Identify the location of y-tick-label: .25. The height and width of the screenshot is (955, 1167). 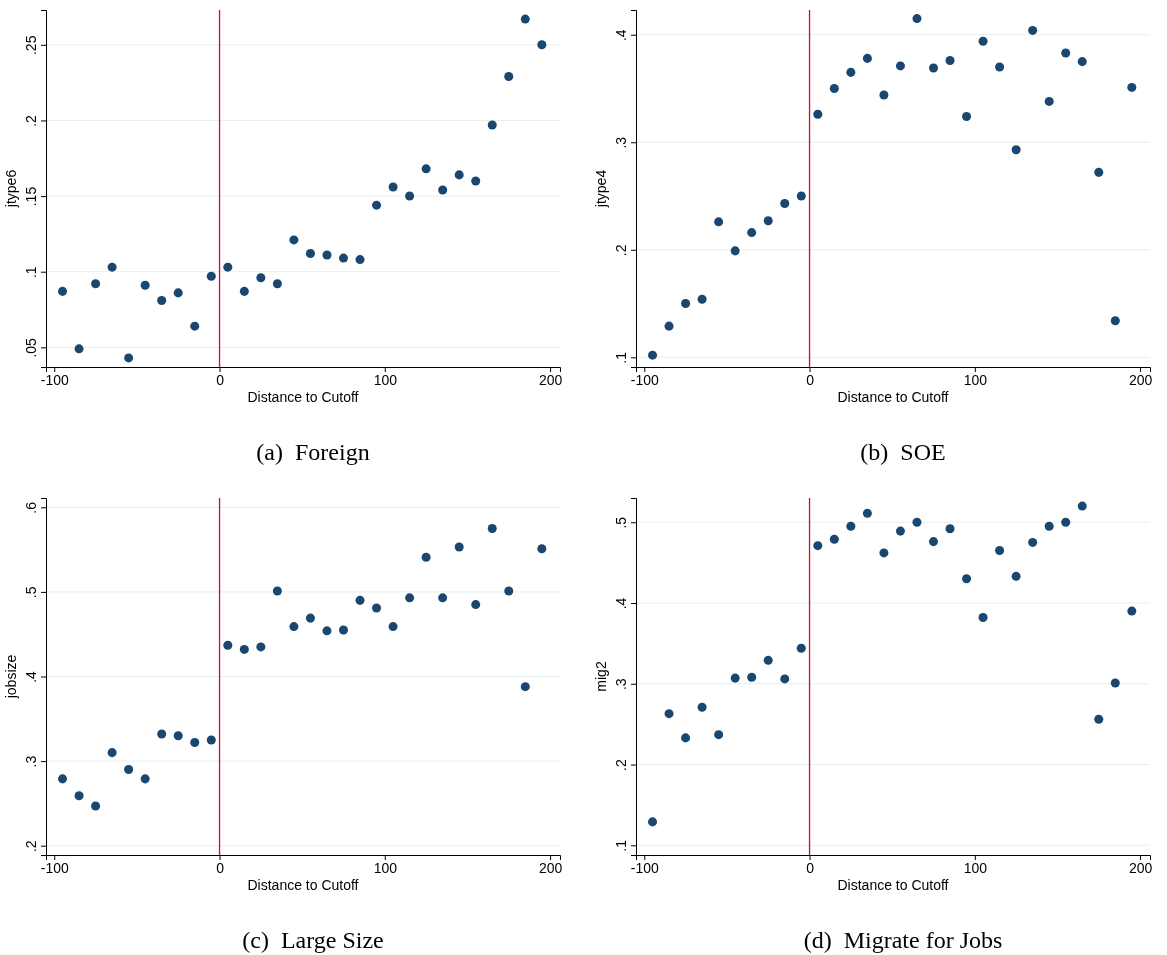
(31, 45).